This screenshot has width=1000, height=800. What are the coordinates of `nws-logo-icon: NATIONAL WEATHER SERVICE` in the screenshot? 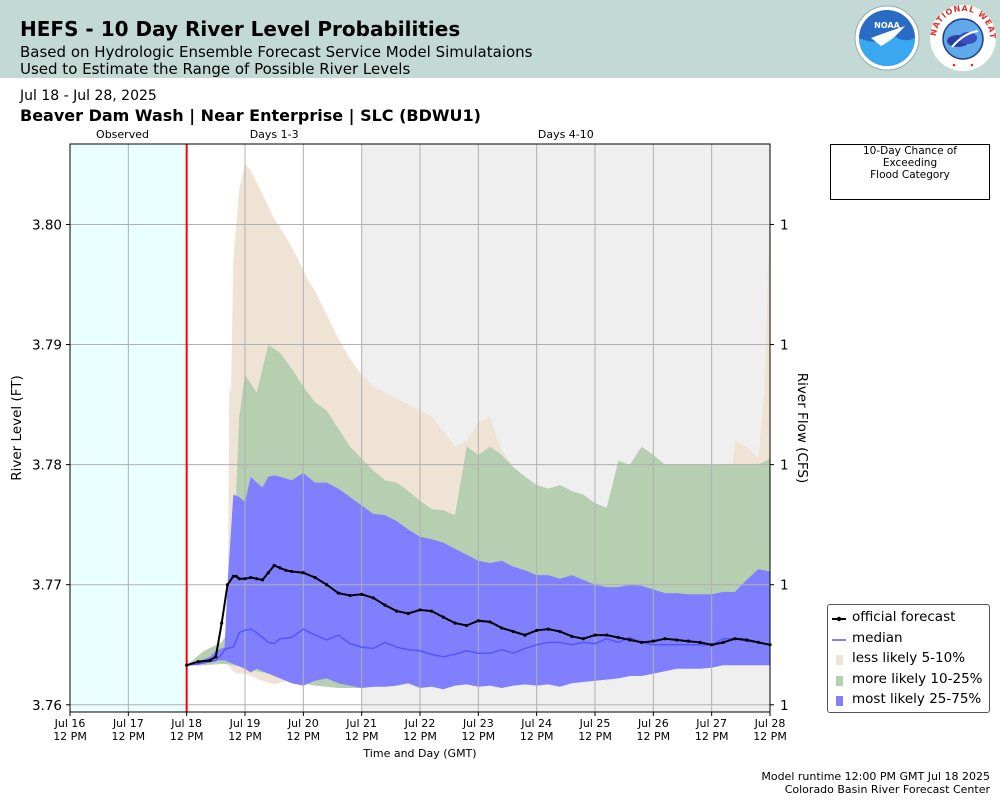 It's located at (962, 37).